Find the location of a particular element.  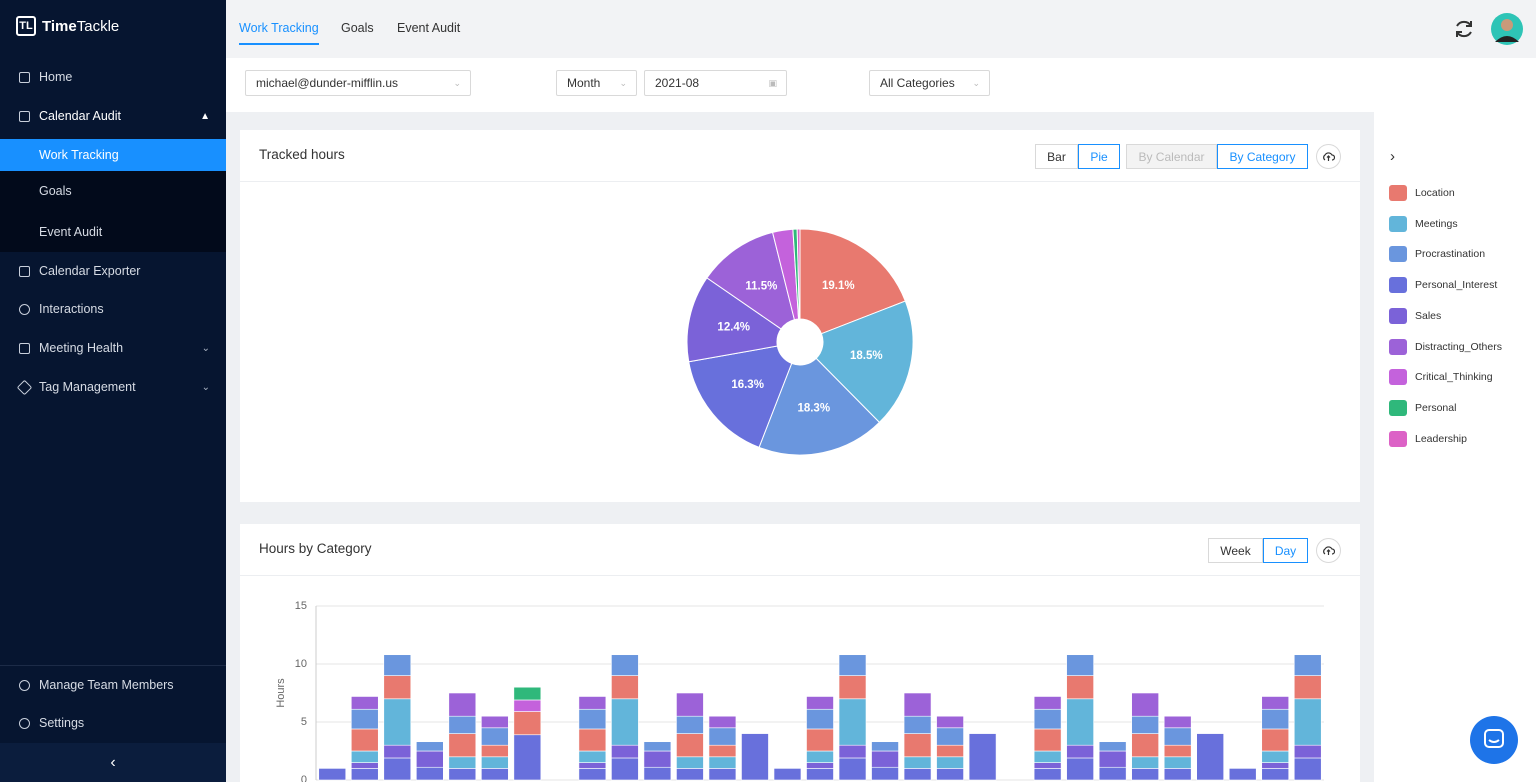

calendar-icon: ▣ is located at coordinates (772, 82).